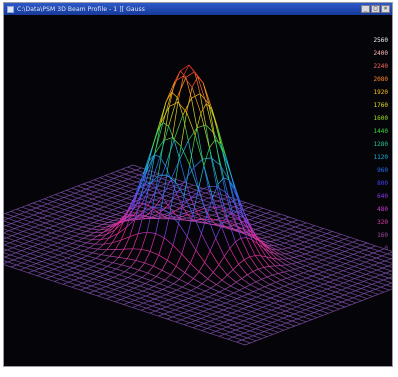  I want to click on scale-label: 1440, so click(380, 131).